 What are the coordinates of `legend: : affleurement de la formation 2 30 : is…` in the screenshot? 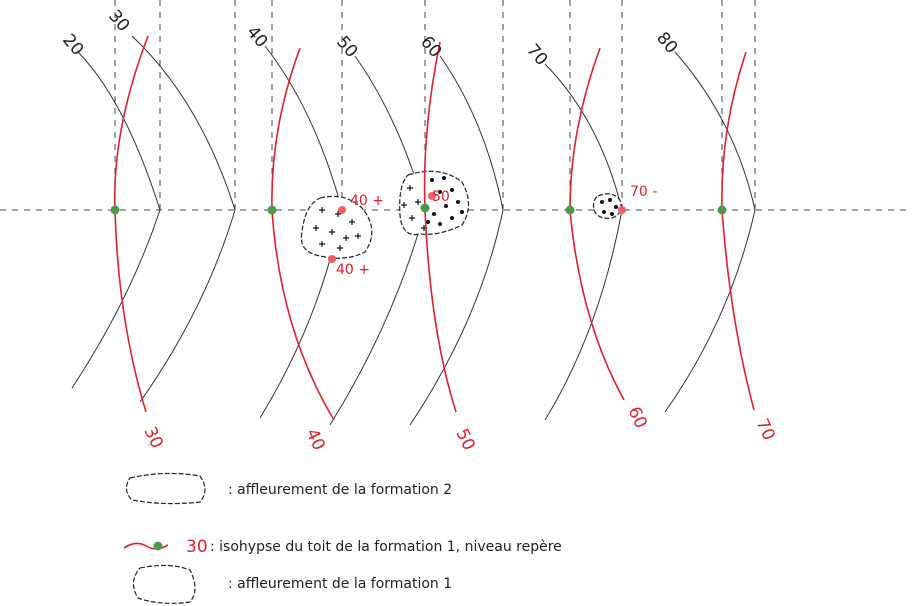 It's located at (342, 538).